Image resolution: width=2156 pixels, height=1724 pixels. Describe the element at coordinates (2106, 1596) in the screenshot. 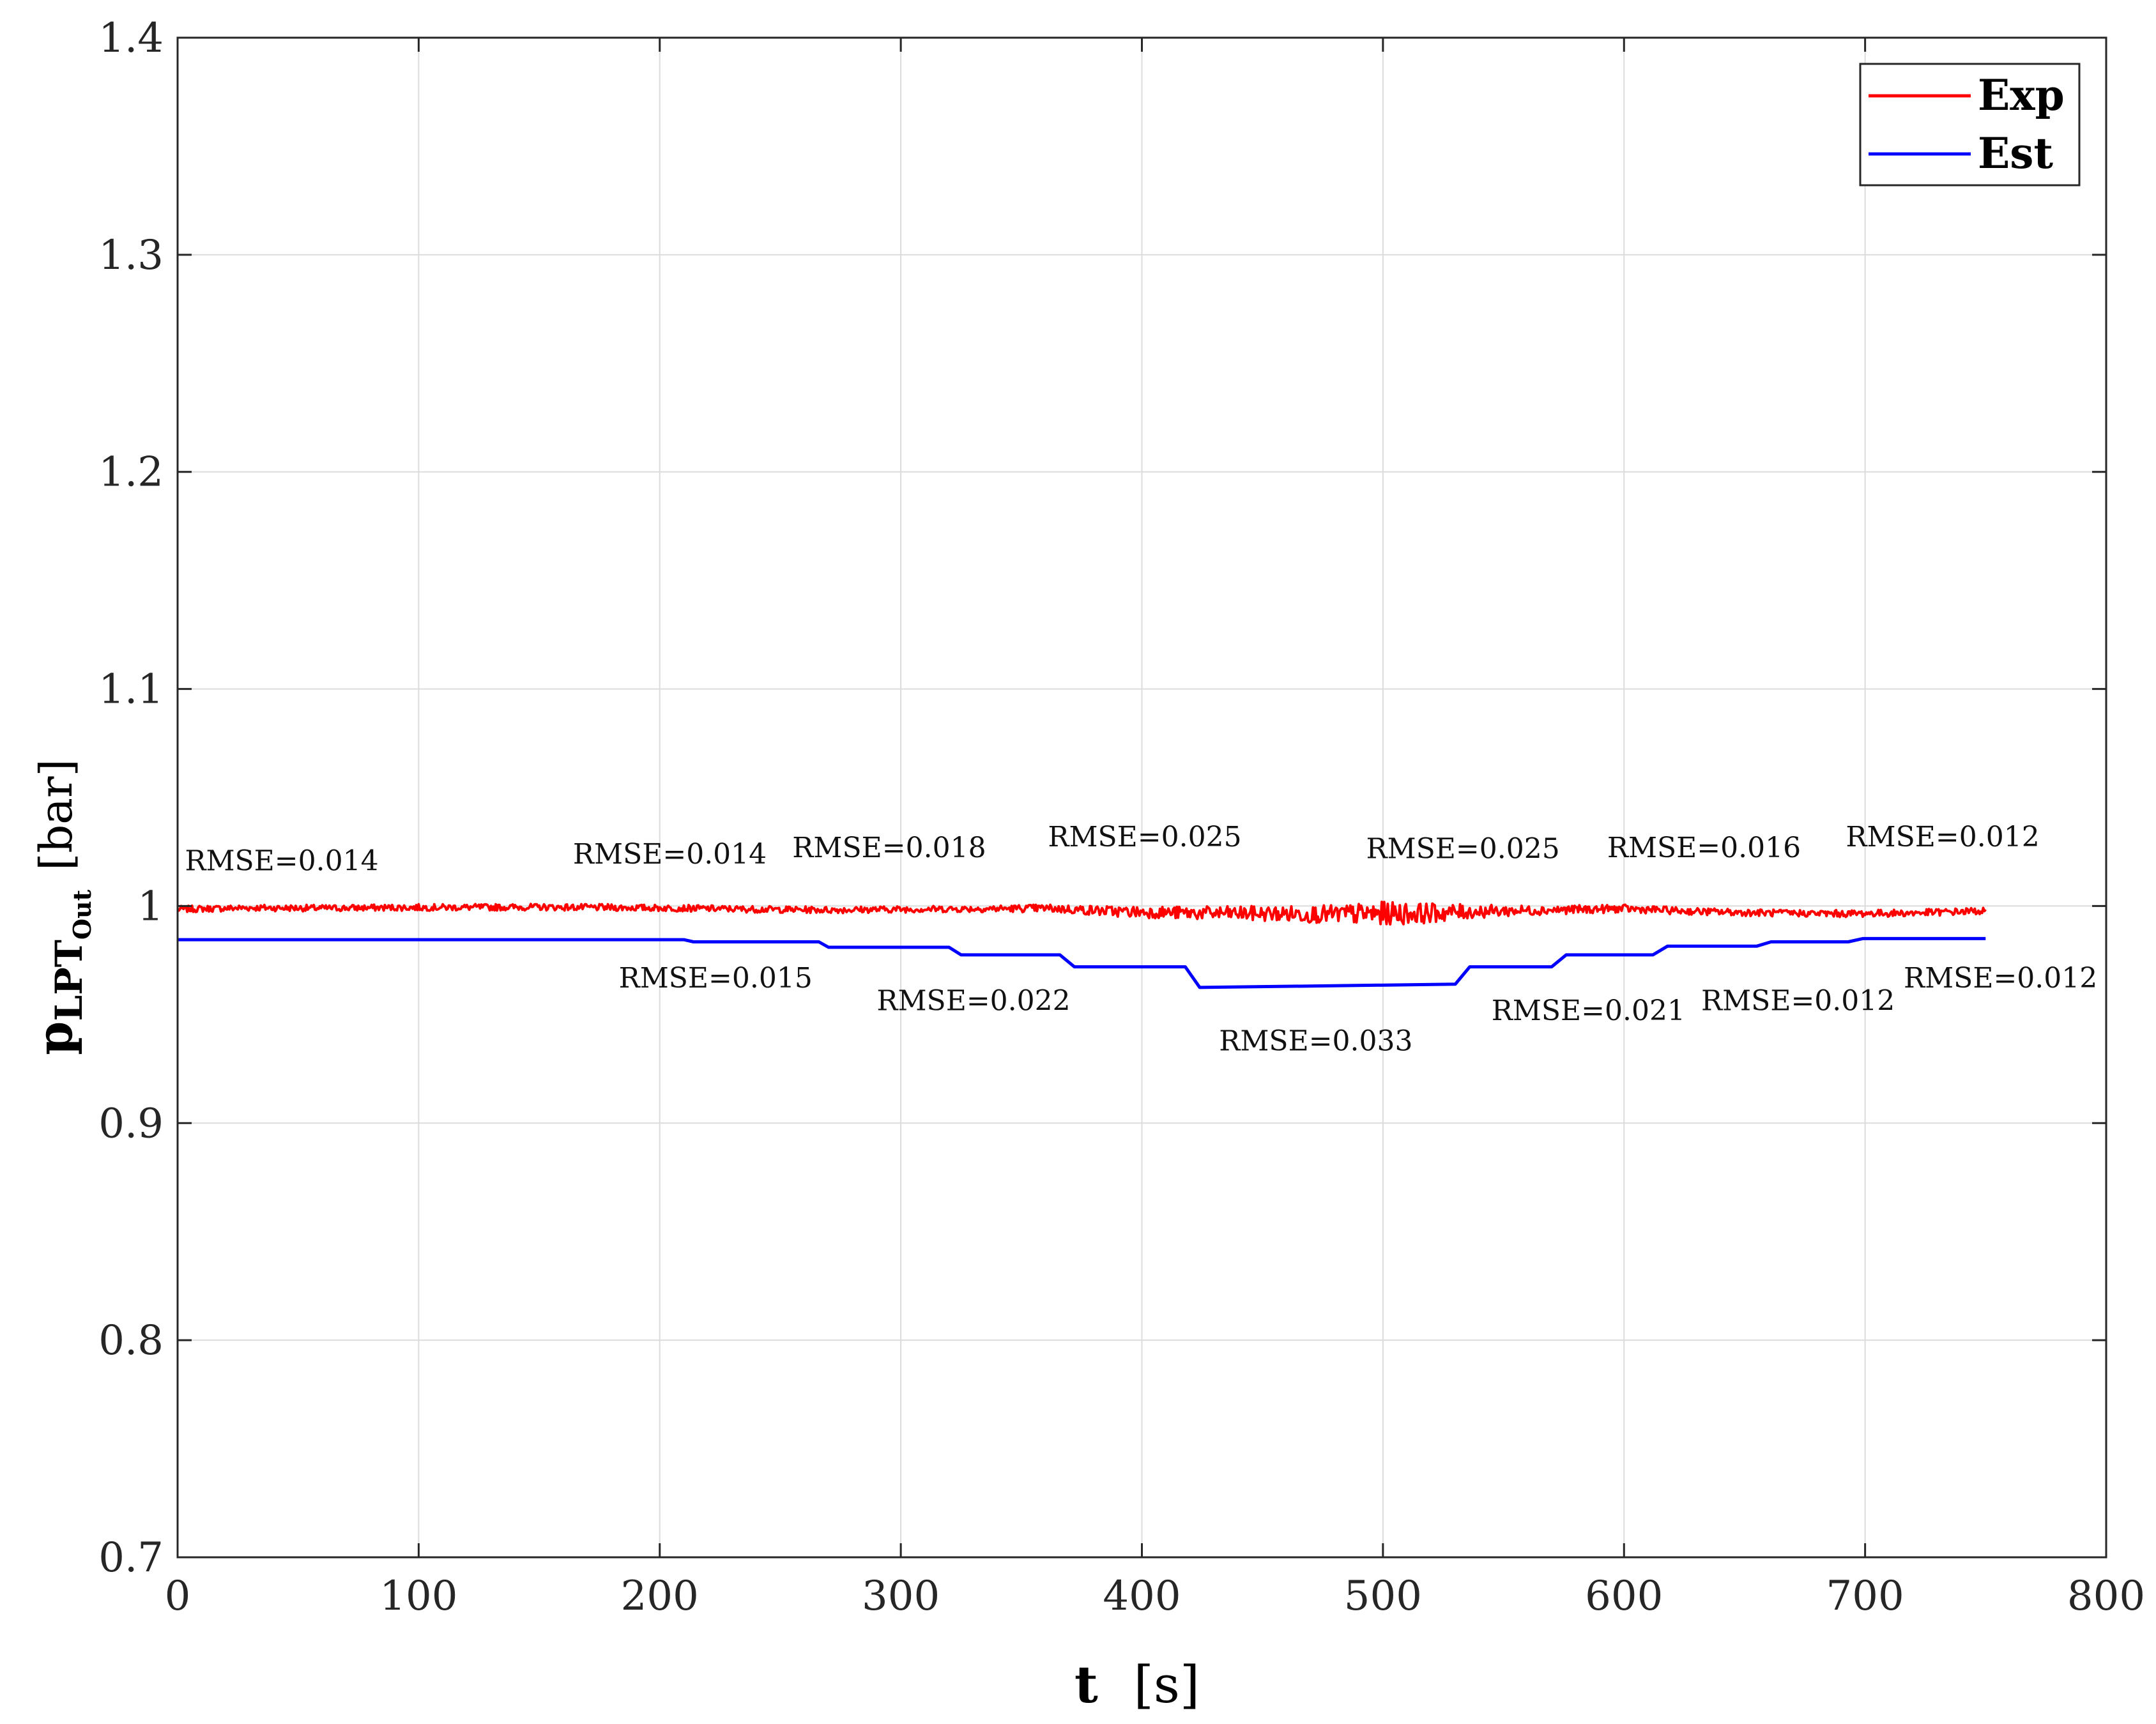

I see `x-tick-label: 800` at that location.